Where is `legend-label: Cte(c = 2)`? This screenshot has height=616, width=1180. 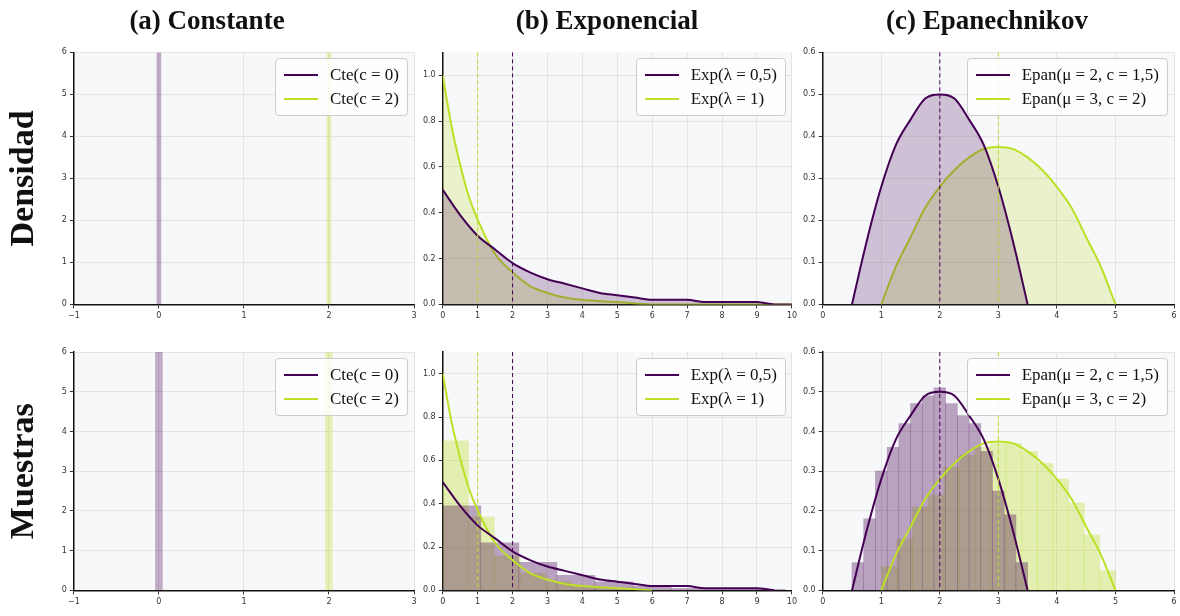
legend-label: Cte(c = 2) is located at coordinates (364, 399).